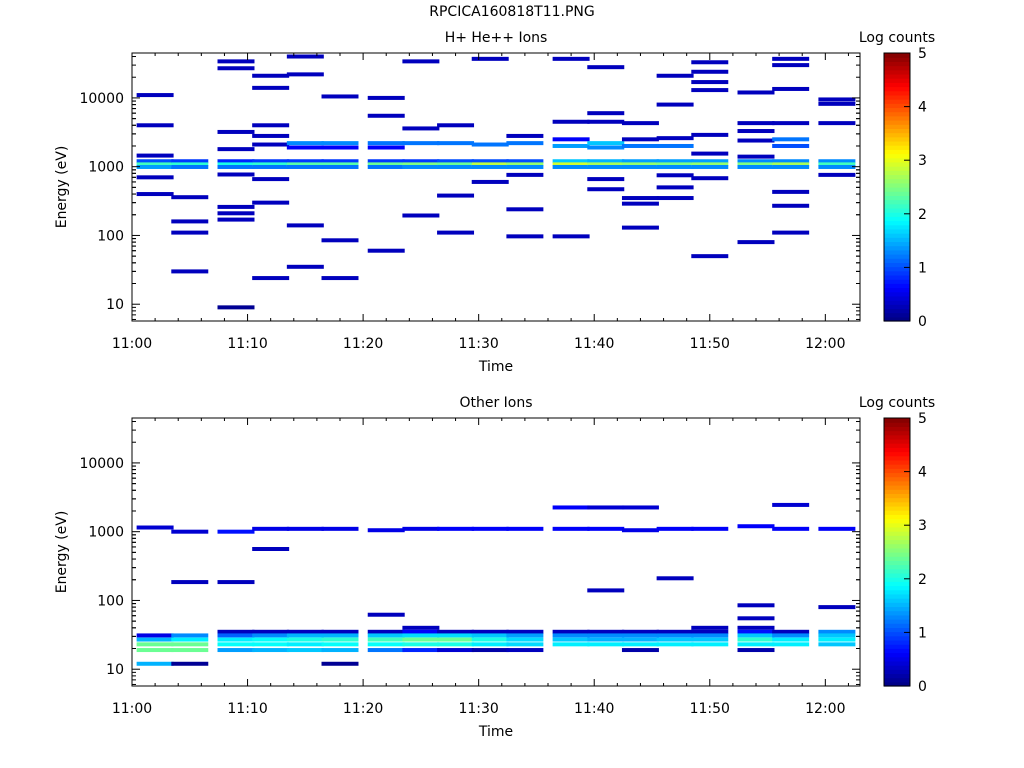  Describe the element at coordinates (594, 709) in the screenshot. I see `x-tick-label: 11:40` at that location.